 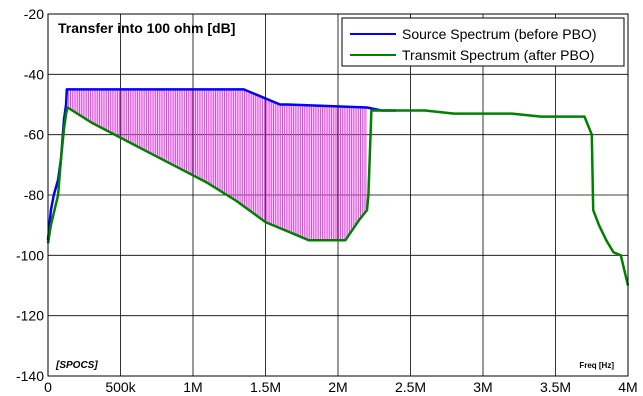 What do you see at coordinates (34, 195) in the screenshot?
I see `y-tick-label: -80` at bounding box center [34, 195].